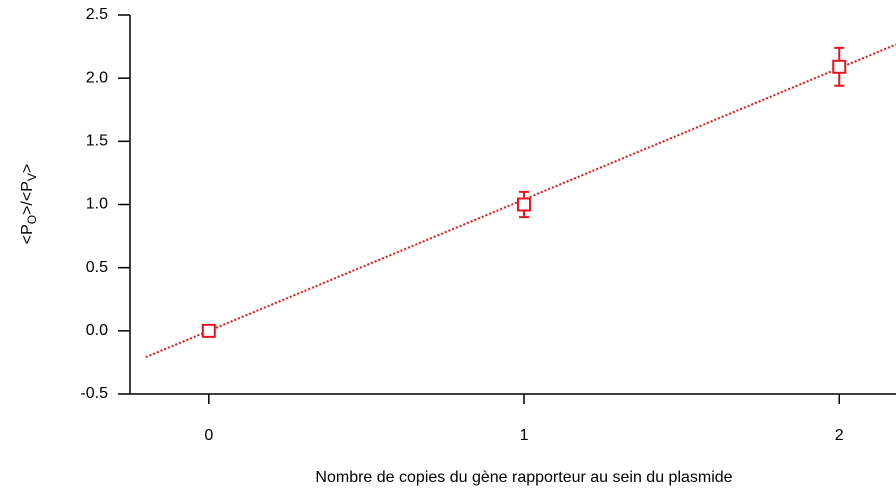  Describe the element at coordinates (839, 435) in the screenshot. I see `x-tick-label: 2` at that location.